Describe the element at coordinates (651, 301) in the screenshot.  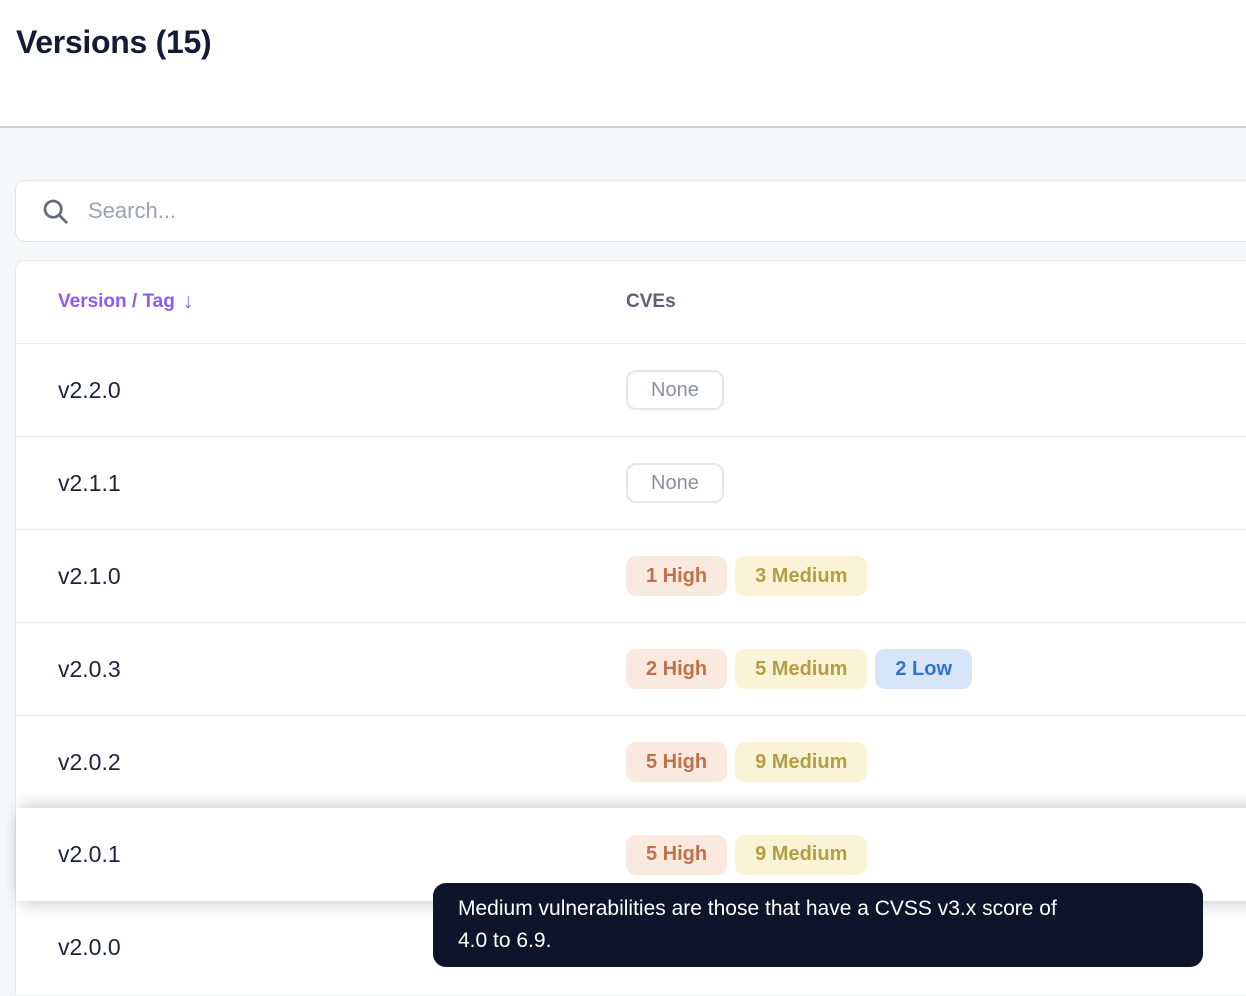
I see `column-header-cves: CVEs` at that location.